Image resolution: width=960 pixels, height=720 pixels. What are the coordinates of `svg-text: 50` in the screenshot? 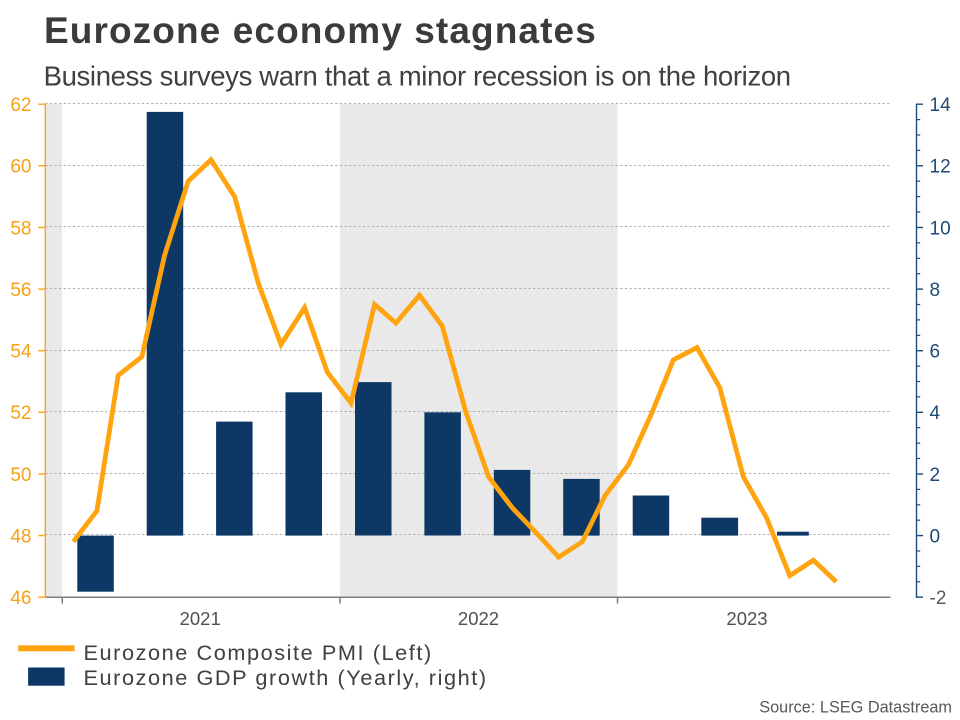 It's located at (20, 475).